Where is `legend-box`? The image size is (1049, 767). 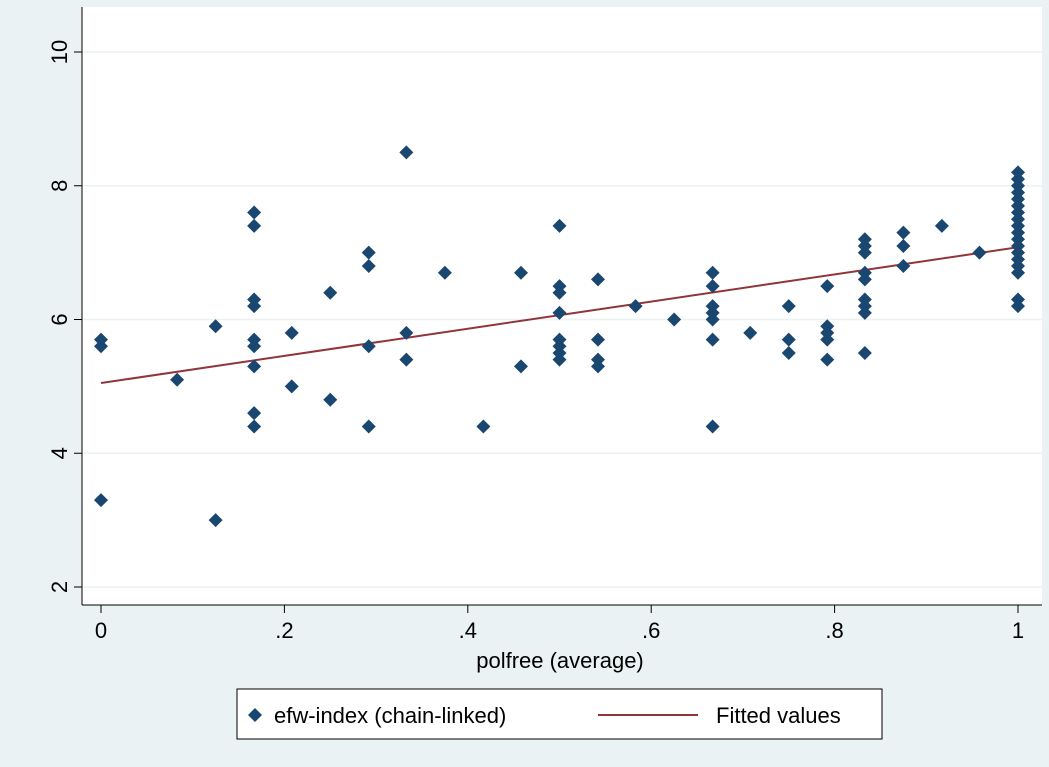
legend-box is located at coordinates (559, 714).